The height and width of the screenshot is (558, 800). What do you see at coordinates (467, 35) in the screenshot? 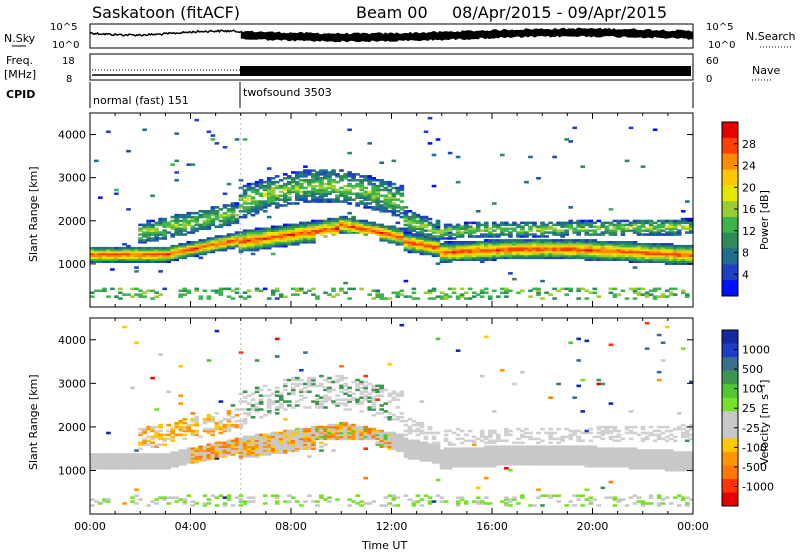
I see `nsky-band` at bounding box center [467, 35].